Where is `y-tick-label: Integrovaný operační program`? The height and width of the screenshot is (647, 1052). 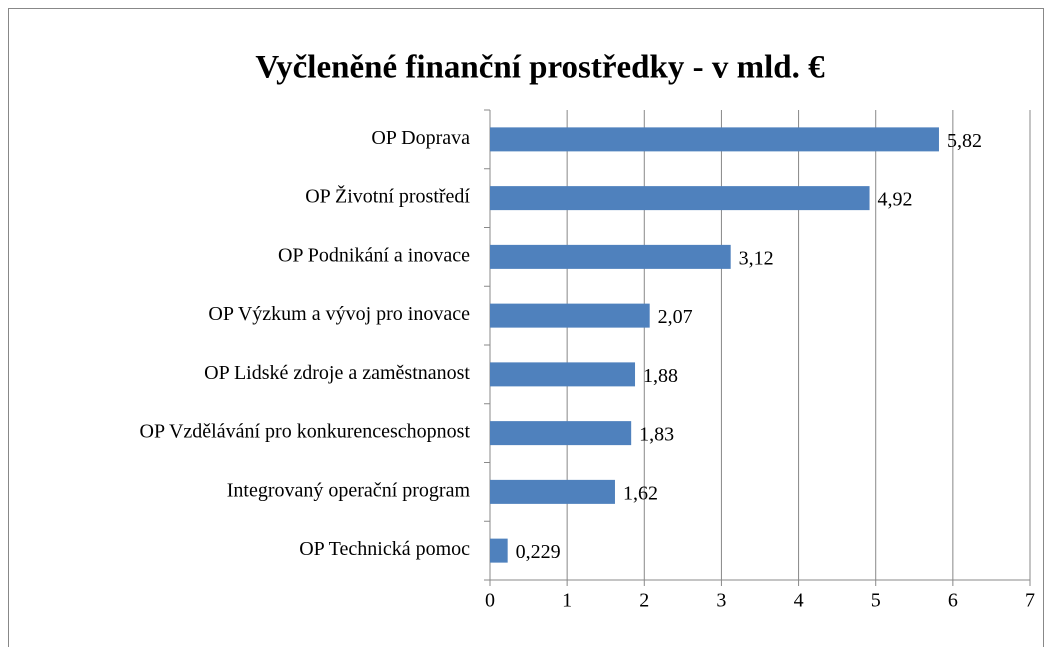
y-tick-label: Integrovaný operační program is located at coordinates (349, 490).